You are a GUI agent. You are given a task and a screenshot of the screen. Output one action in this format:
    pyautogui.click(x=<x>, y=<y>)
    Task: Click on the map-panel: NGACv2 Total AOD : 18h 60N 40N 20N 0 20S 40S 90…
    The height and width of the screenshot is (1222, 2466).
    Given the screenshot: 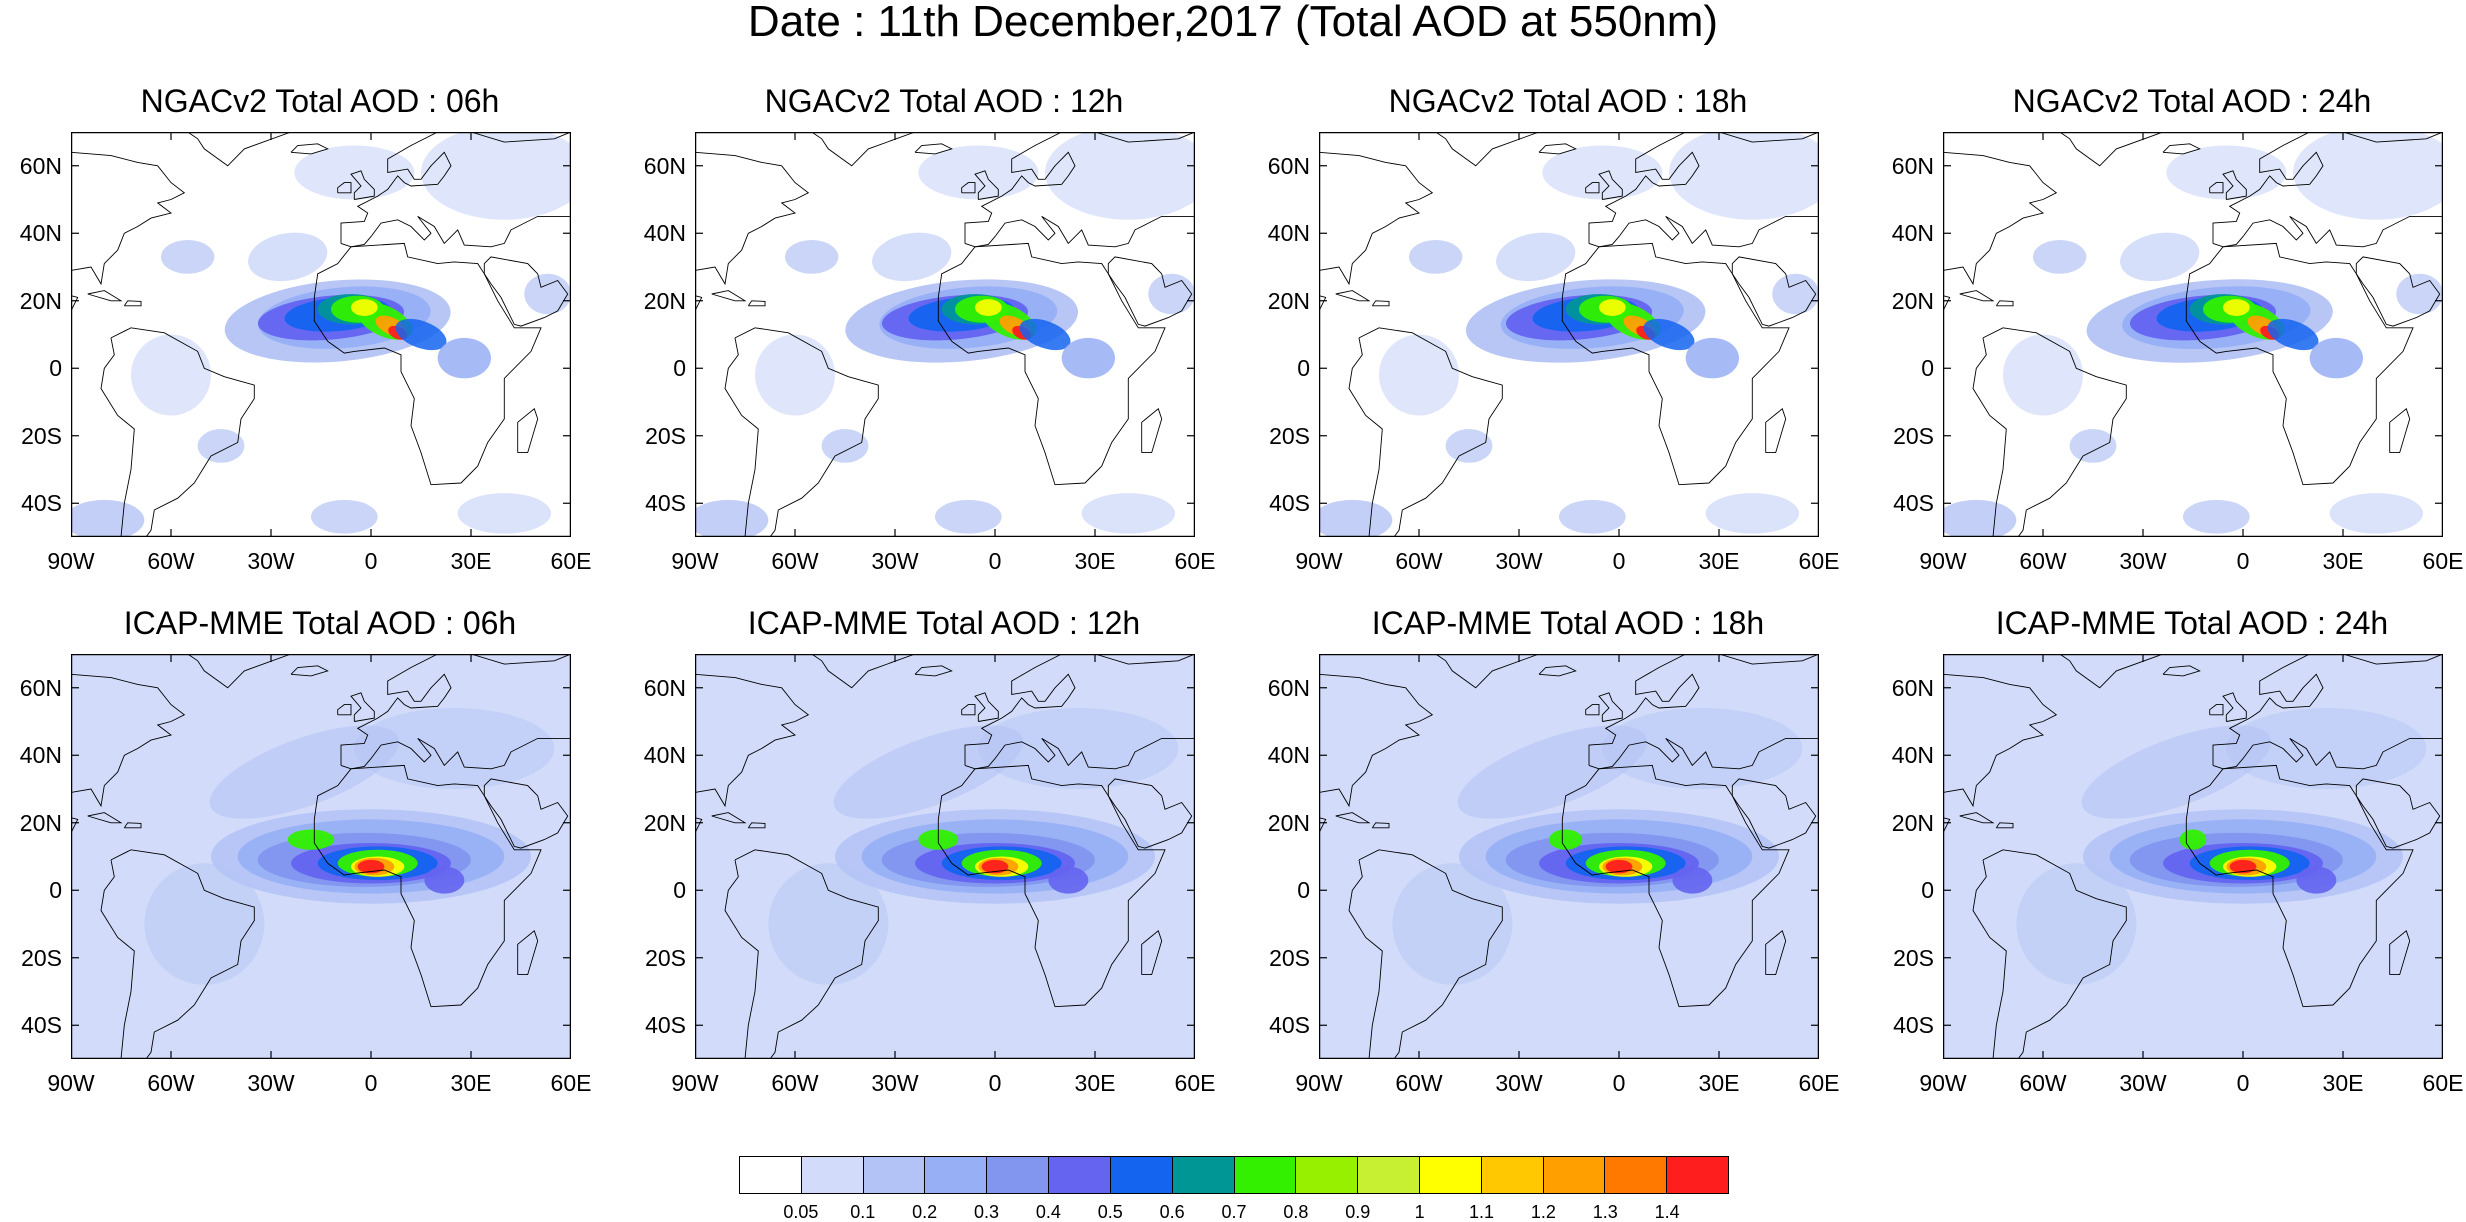 What is the action you would take?
    pyautogui.click(x=1558, y=350)
    